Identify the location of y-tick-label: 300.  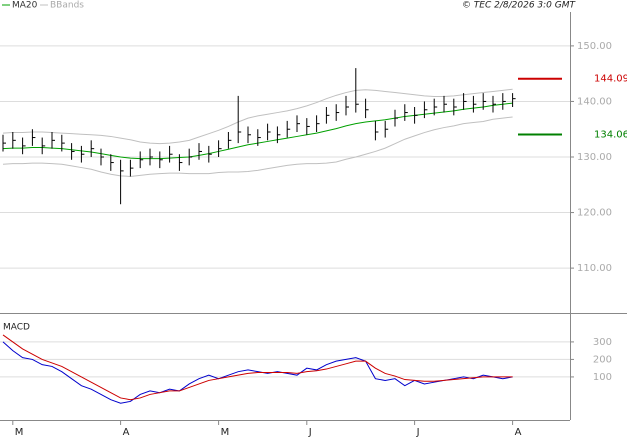
(602, 342).